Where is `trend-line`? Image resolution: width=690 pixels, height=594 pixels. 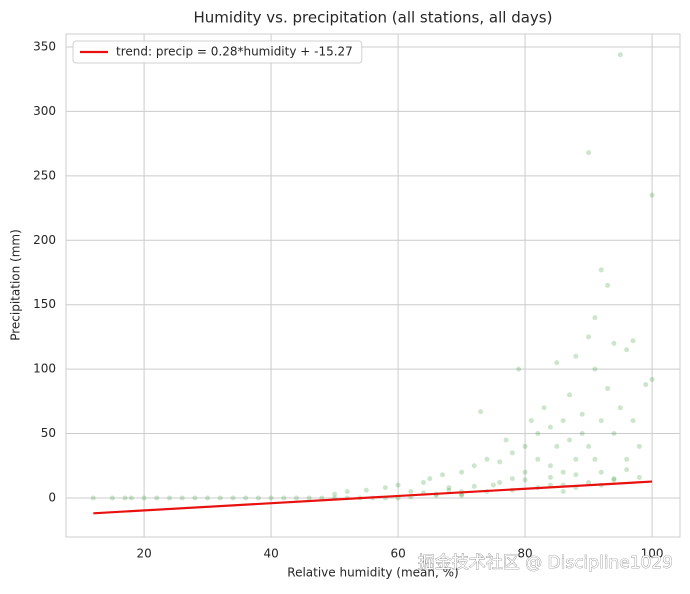 trend-line is located at coordinates (373, 497).